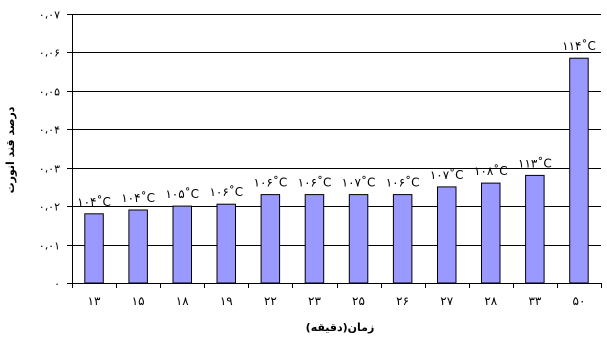  What do you see at coordinates (182, 301) in the screenshot?
I see `x-tick-label: ۱۸` at bounding box center [182, 301].